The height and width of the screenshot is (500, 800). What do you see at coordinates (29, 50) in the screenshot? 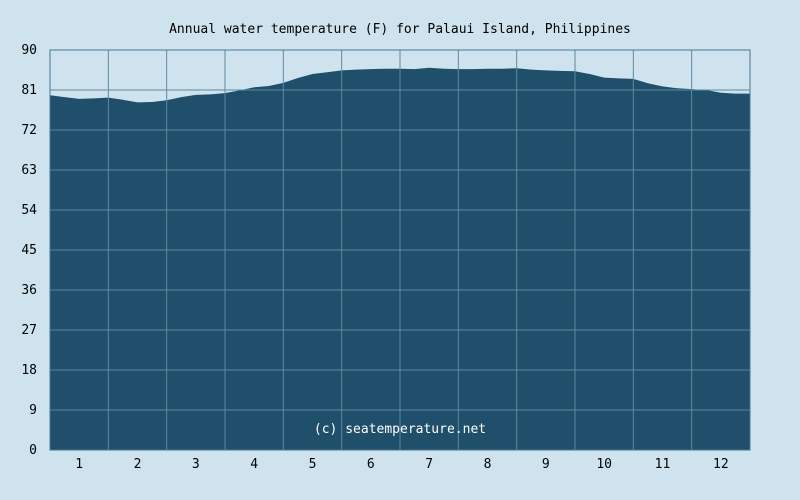
I see `y-tick-label: 90` at bounding box center [29, 50].